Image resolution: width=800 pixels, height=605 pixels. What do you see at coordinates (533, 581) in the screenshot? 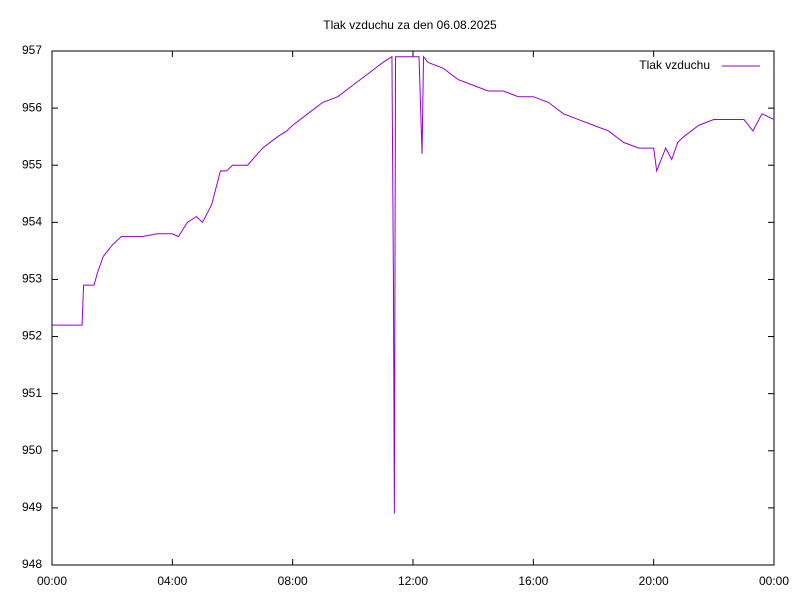
I see `x-tick-label: 16:00` at bounding box center [533, 581].